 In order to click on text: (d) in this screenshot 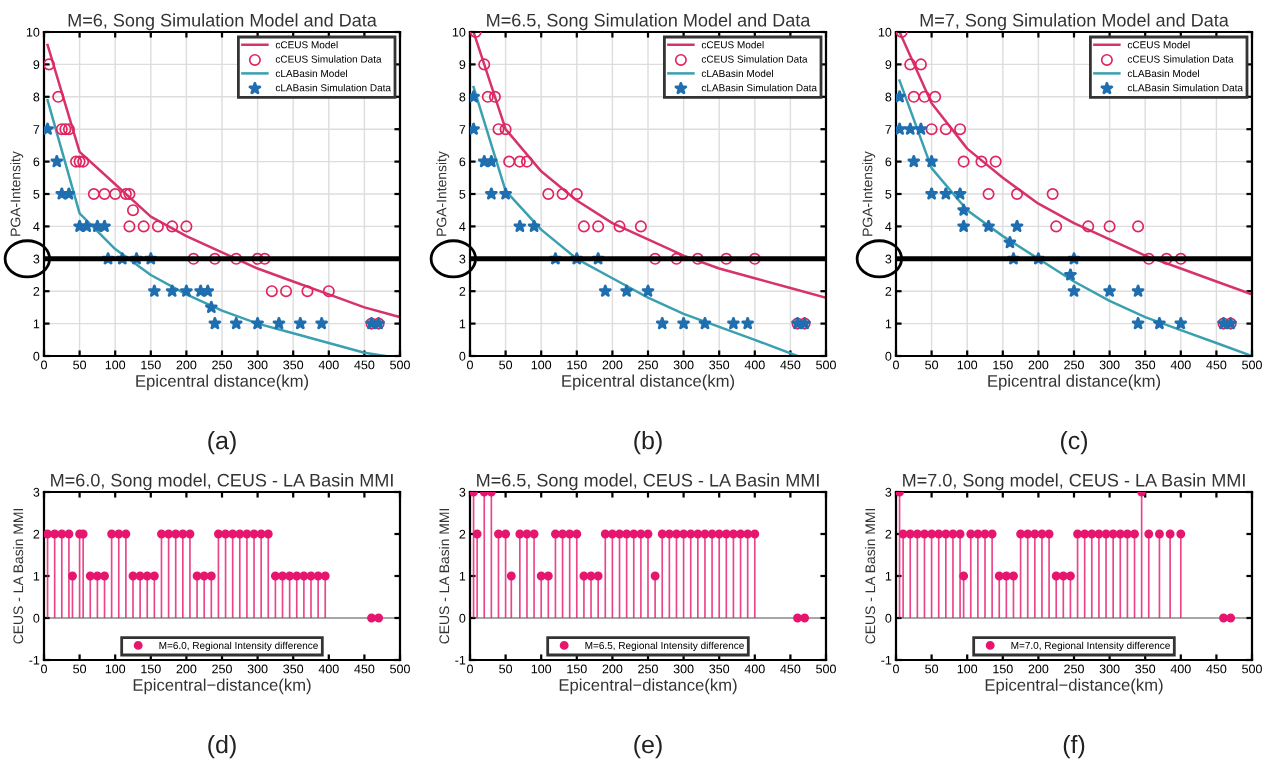, I will do `click(222, 747)`.